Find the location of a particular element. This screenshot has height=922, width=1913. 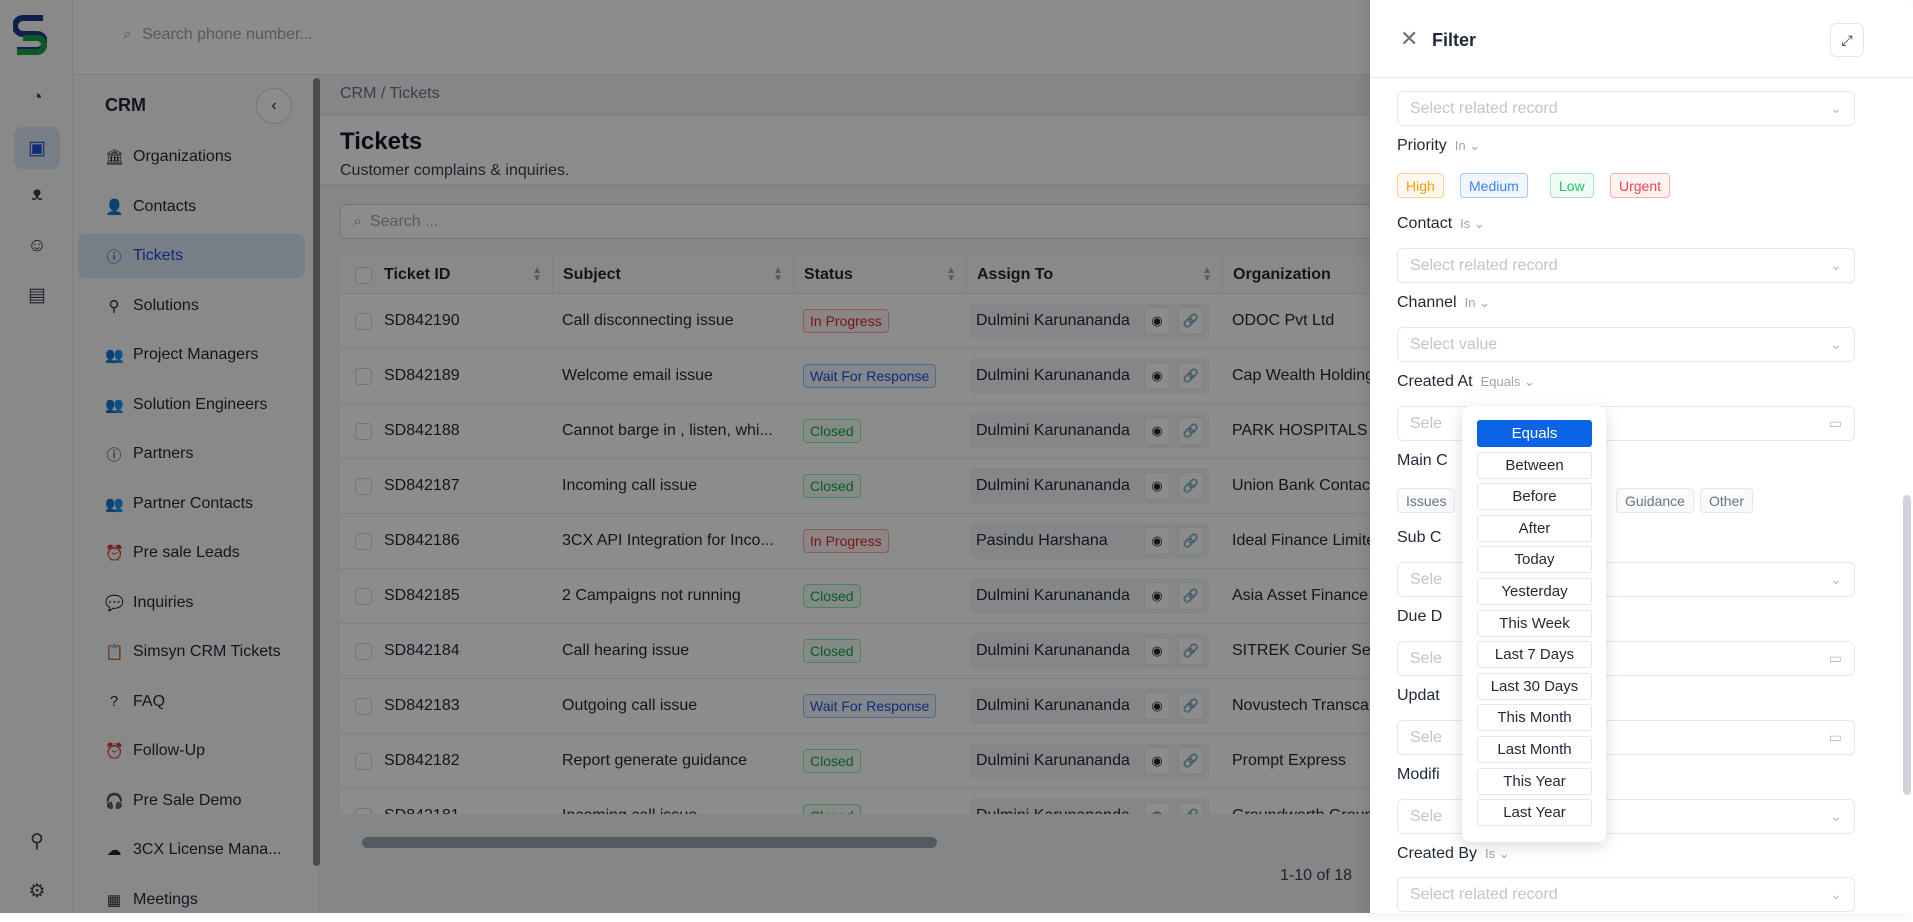

priority-chip-medium: Medium is located at coordinates (1494, 185).